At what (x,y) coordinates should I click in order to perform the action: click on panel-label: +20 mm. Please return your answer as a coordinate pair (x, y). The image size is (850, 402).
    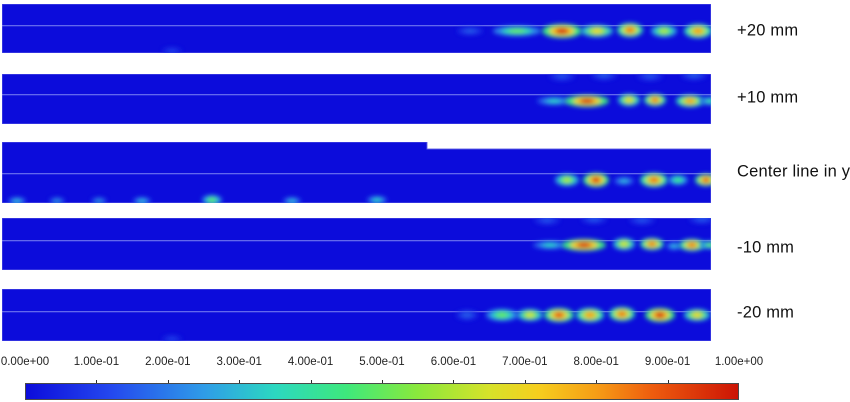
    Looking at the image, I should click on (768, 30).